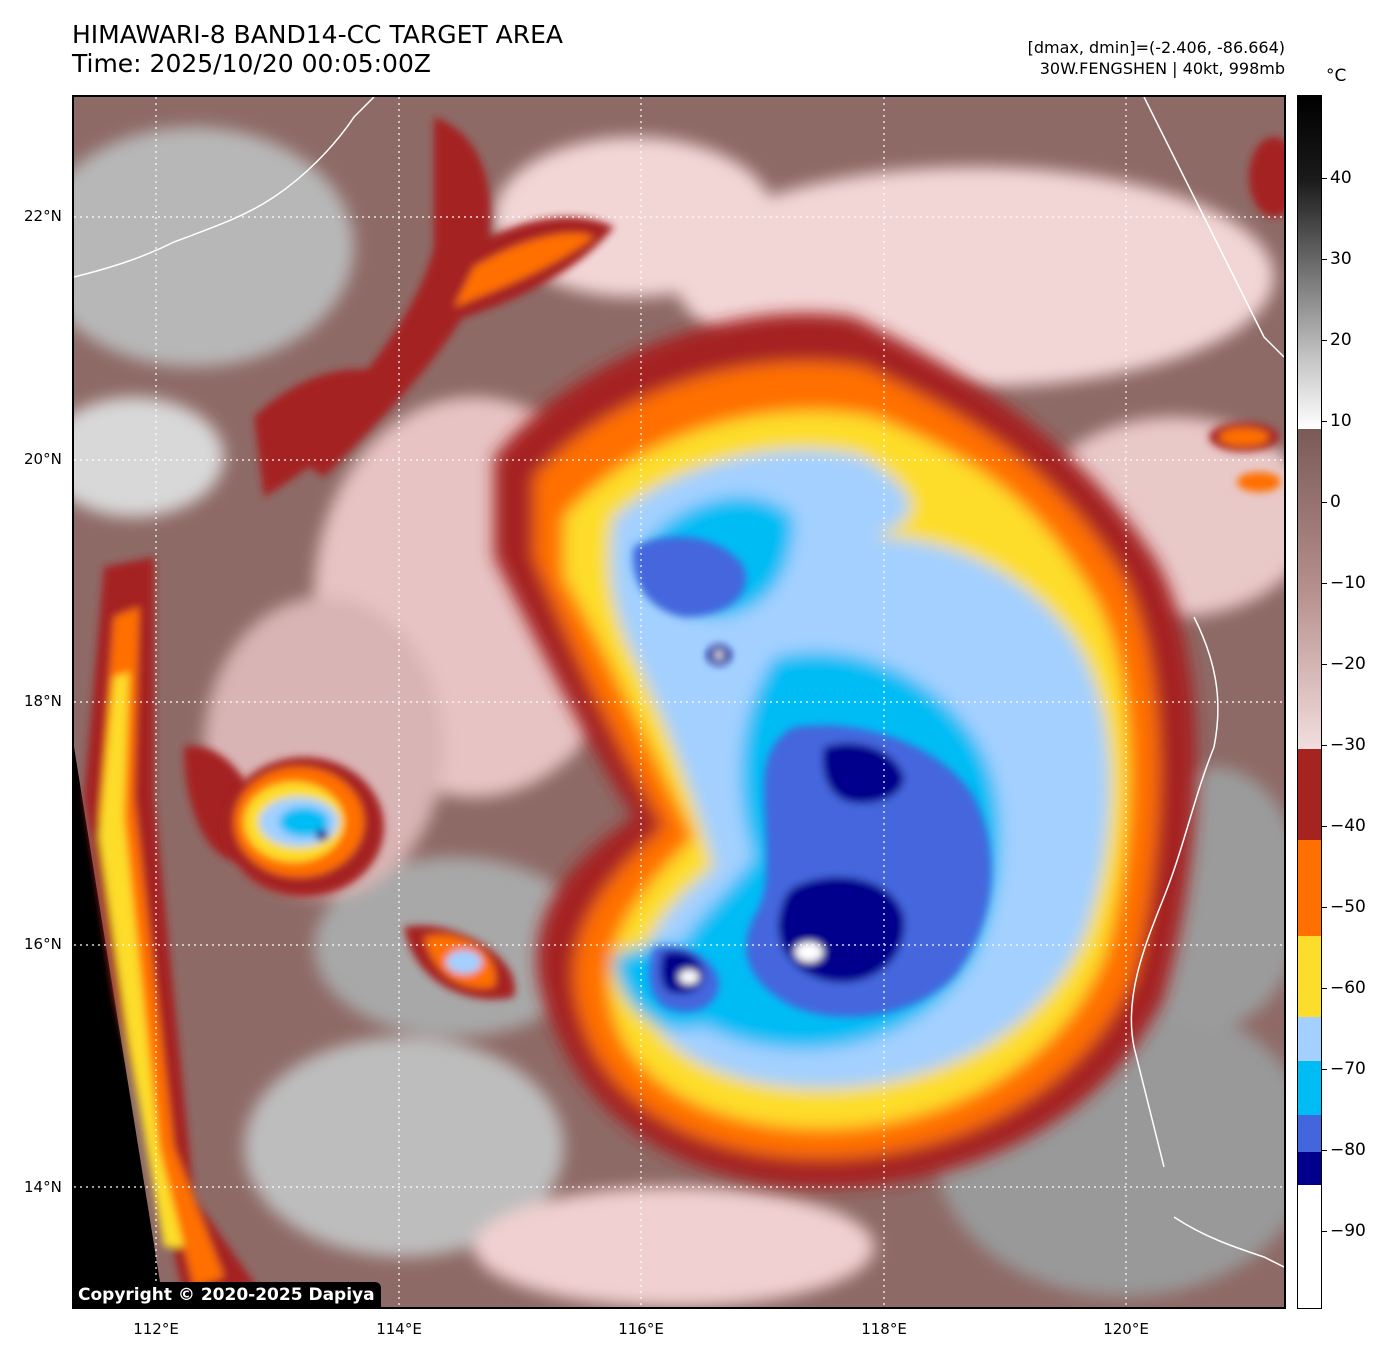  What do you see at coordinates (1341, 340) in the screenshot?
I see `colorbar-label-20: 20` at bounding box center [1341, 340].